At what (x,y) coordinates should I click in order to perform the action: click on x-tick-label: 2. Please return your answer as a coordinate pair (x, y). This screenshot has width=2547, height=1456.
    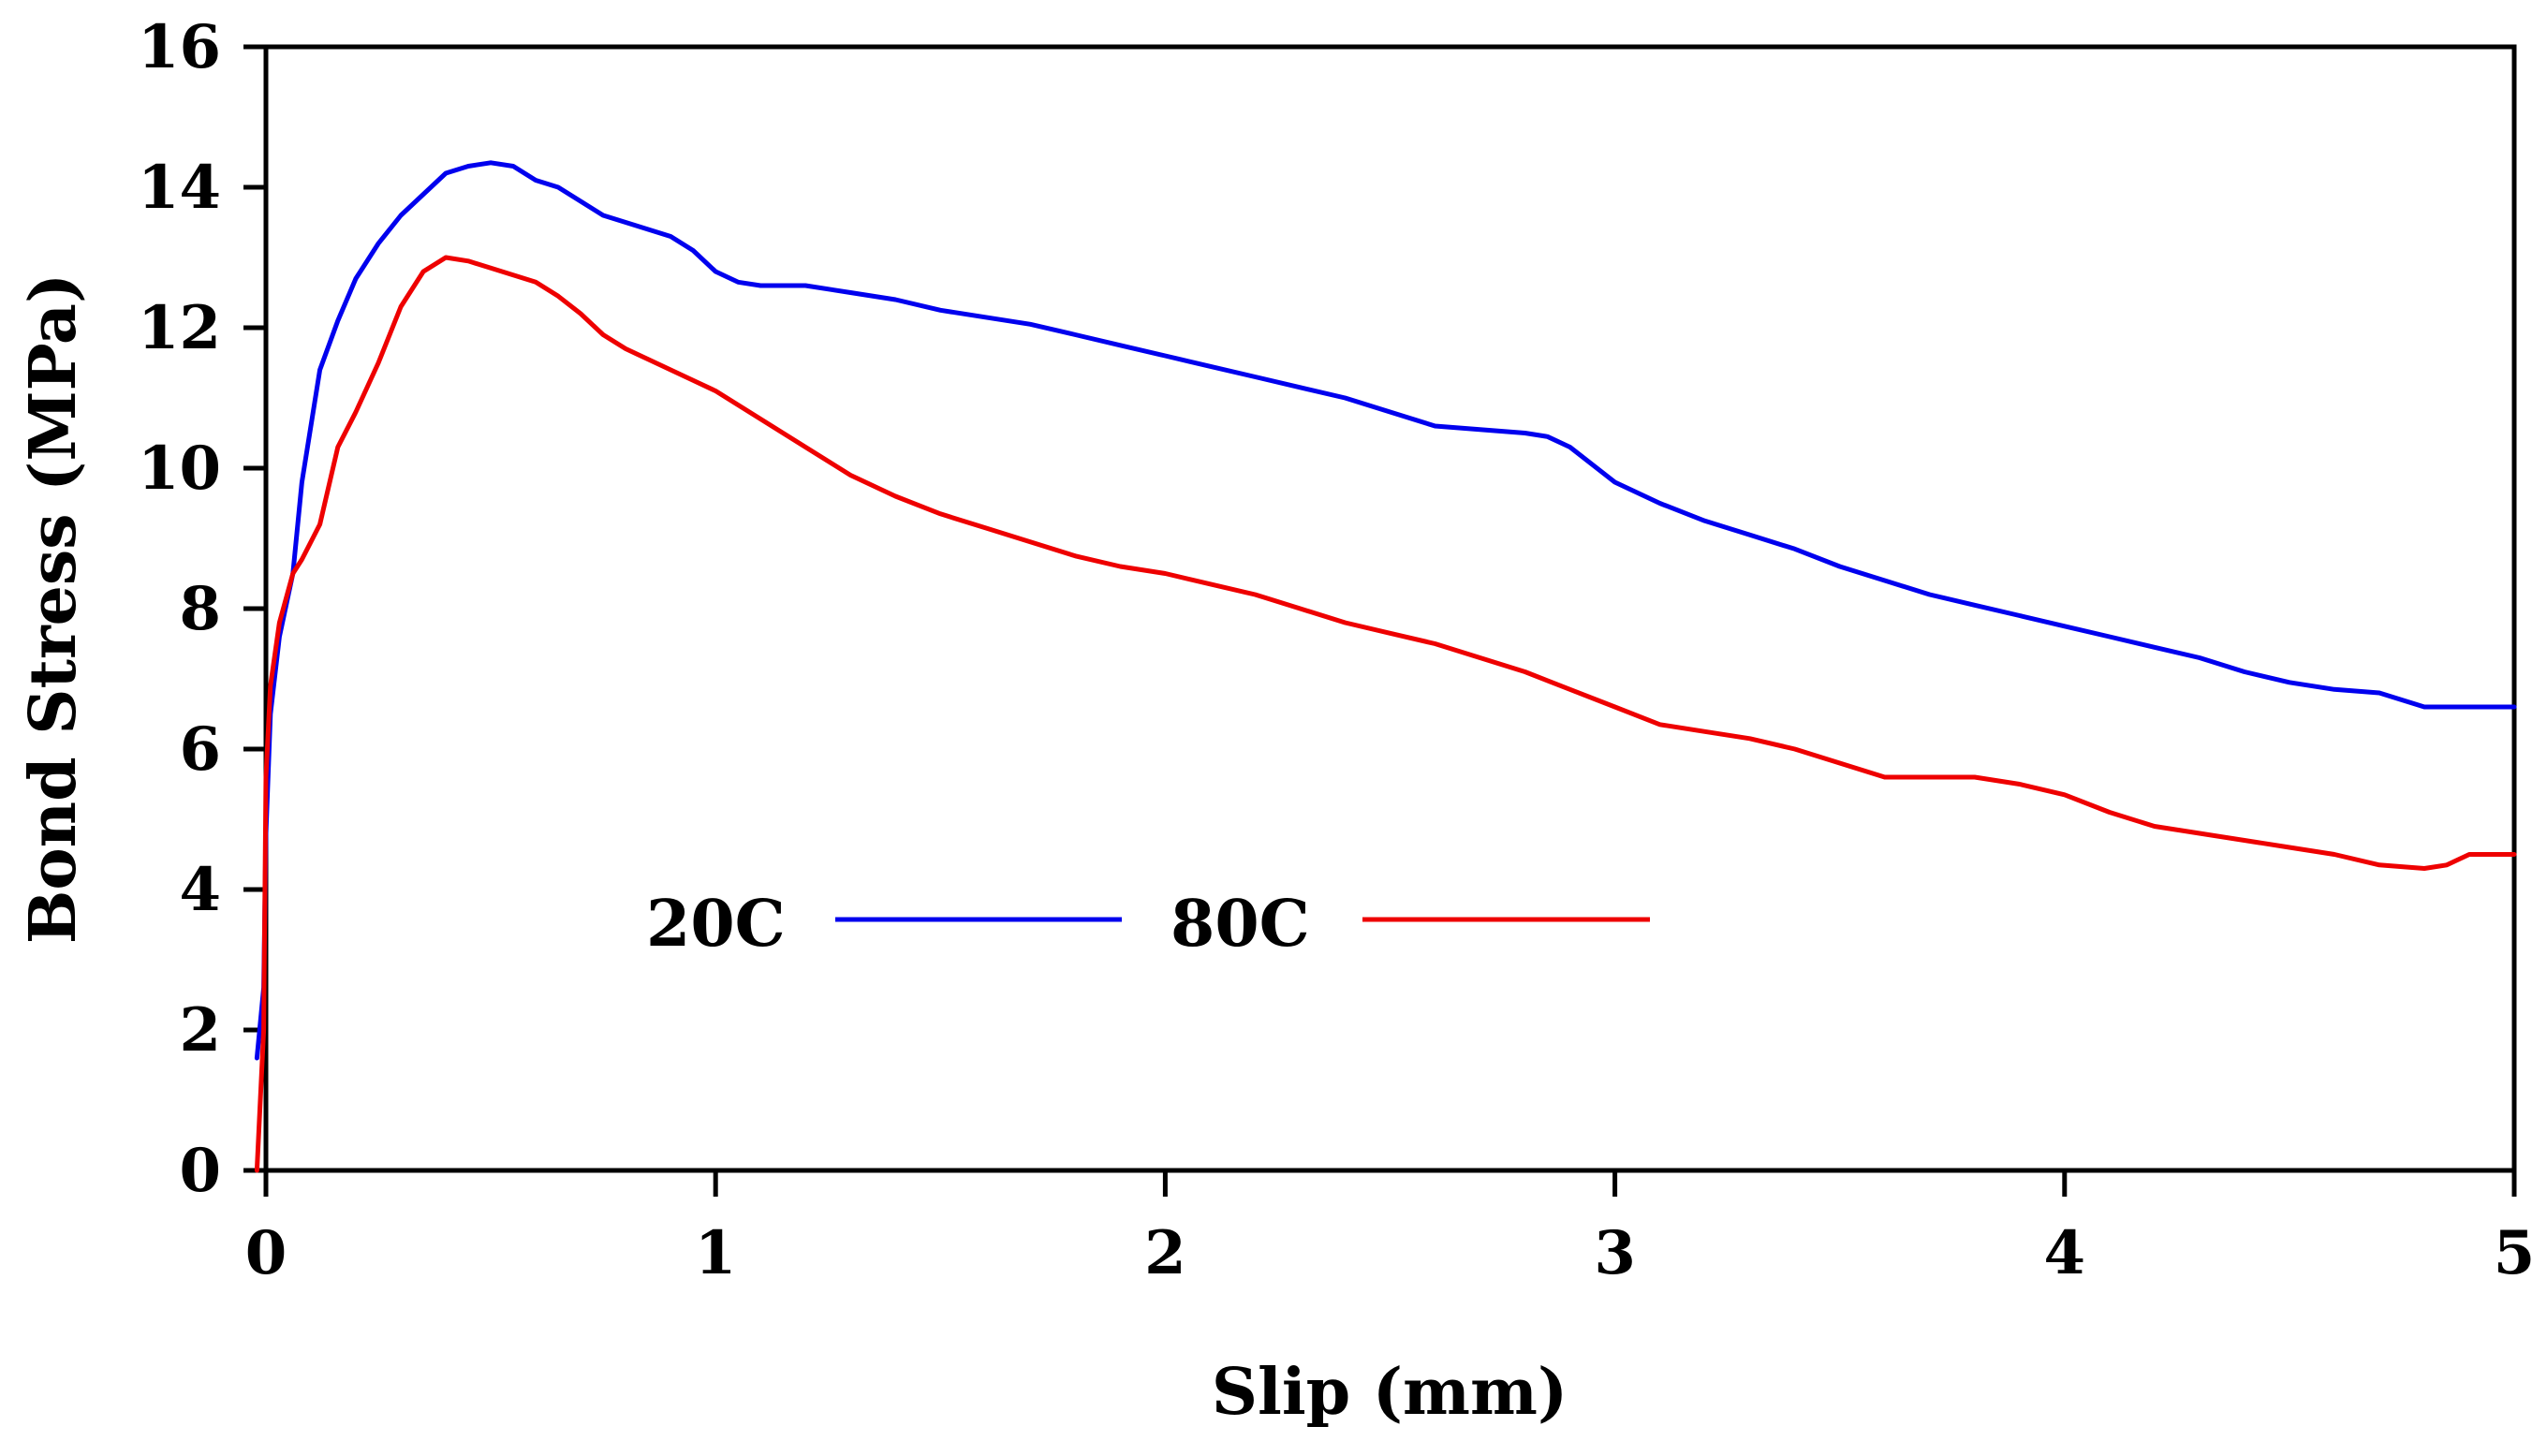
    Looking at the image, I should click on (1165, 1253).